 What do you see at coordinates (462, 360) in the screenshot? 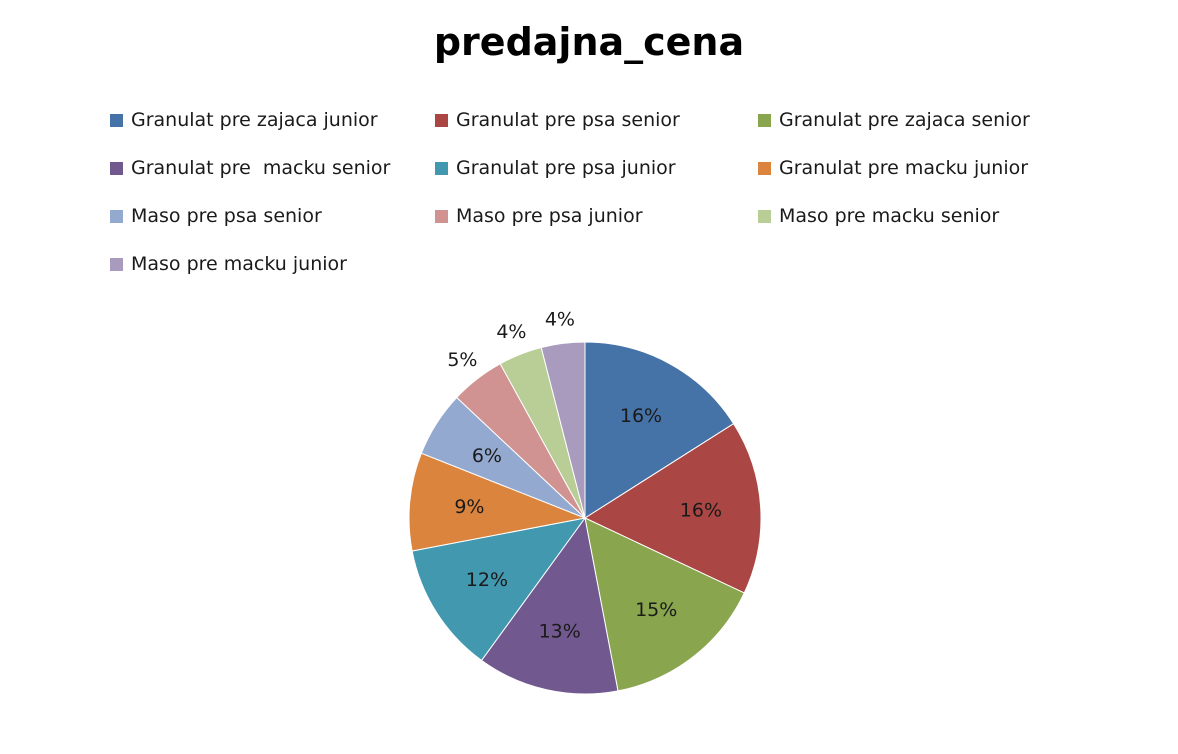
I see `slice-data-label: 5%` at bounding box center [462, 360].